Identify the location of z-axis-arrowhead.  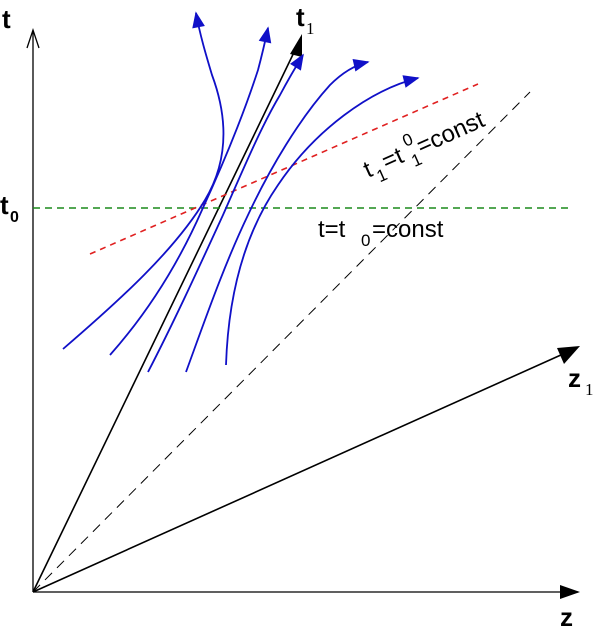
(570, 592).